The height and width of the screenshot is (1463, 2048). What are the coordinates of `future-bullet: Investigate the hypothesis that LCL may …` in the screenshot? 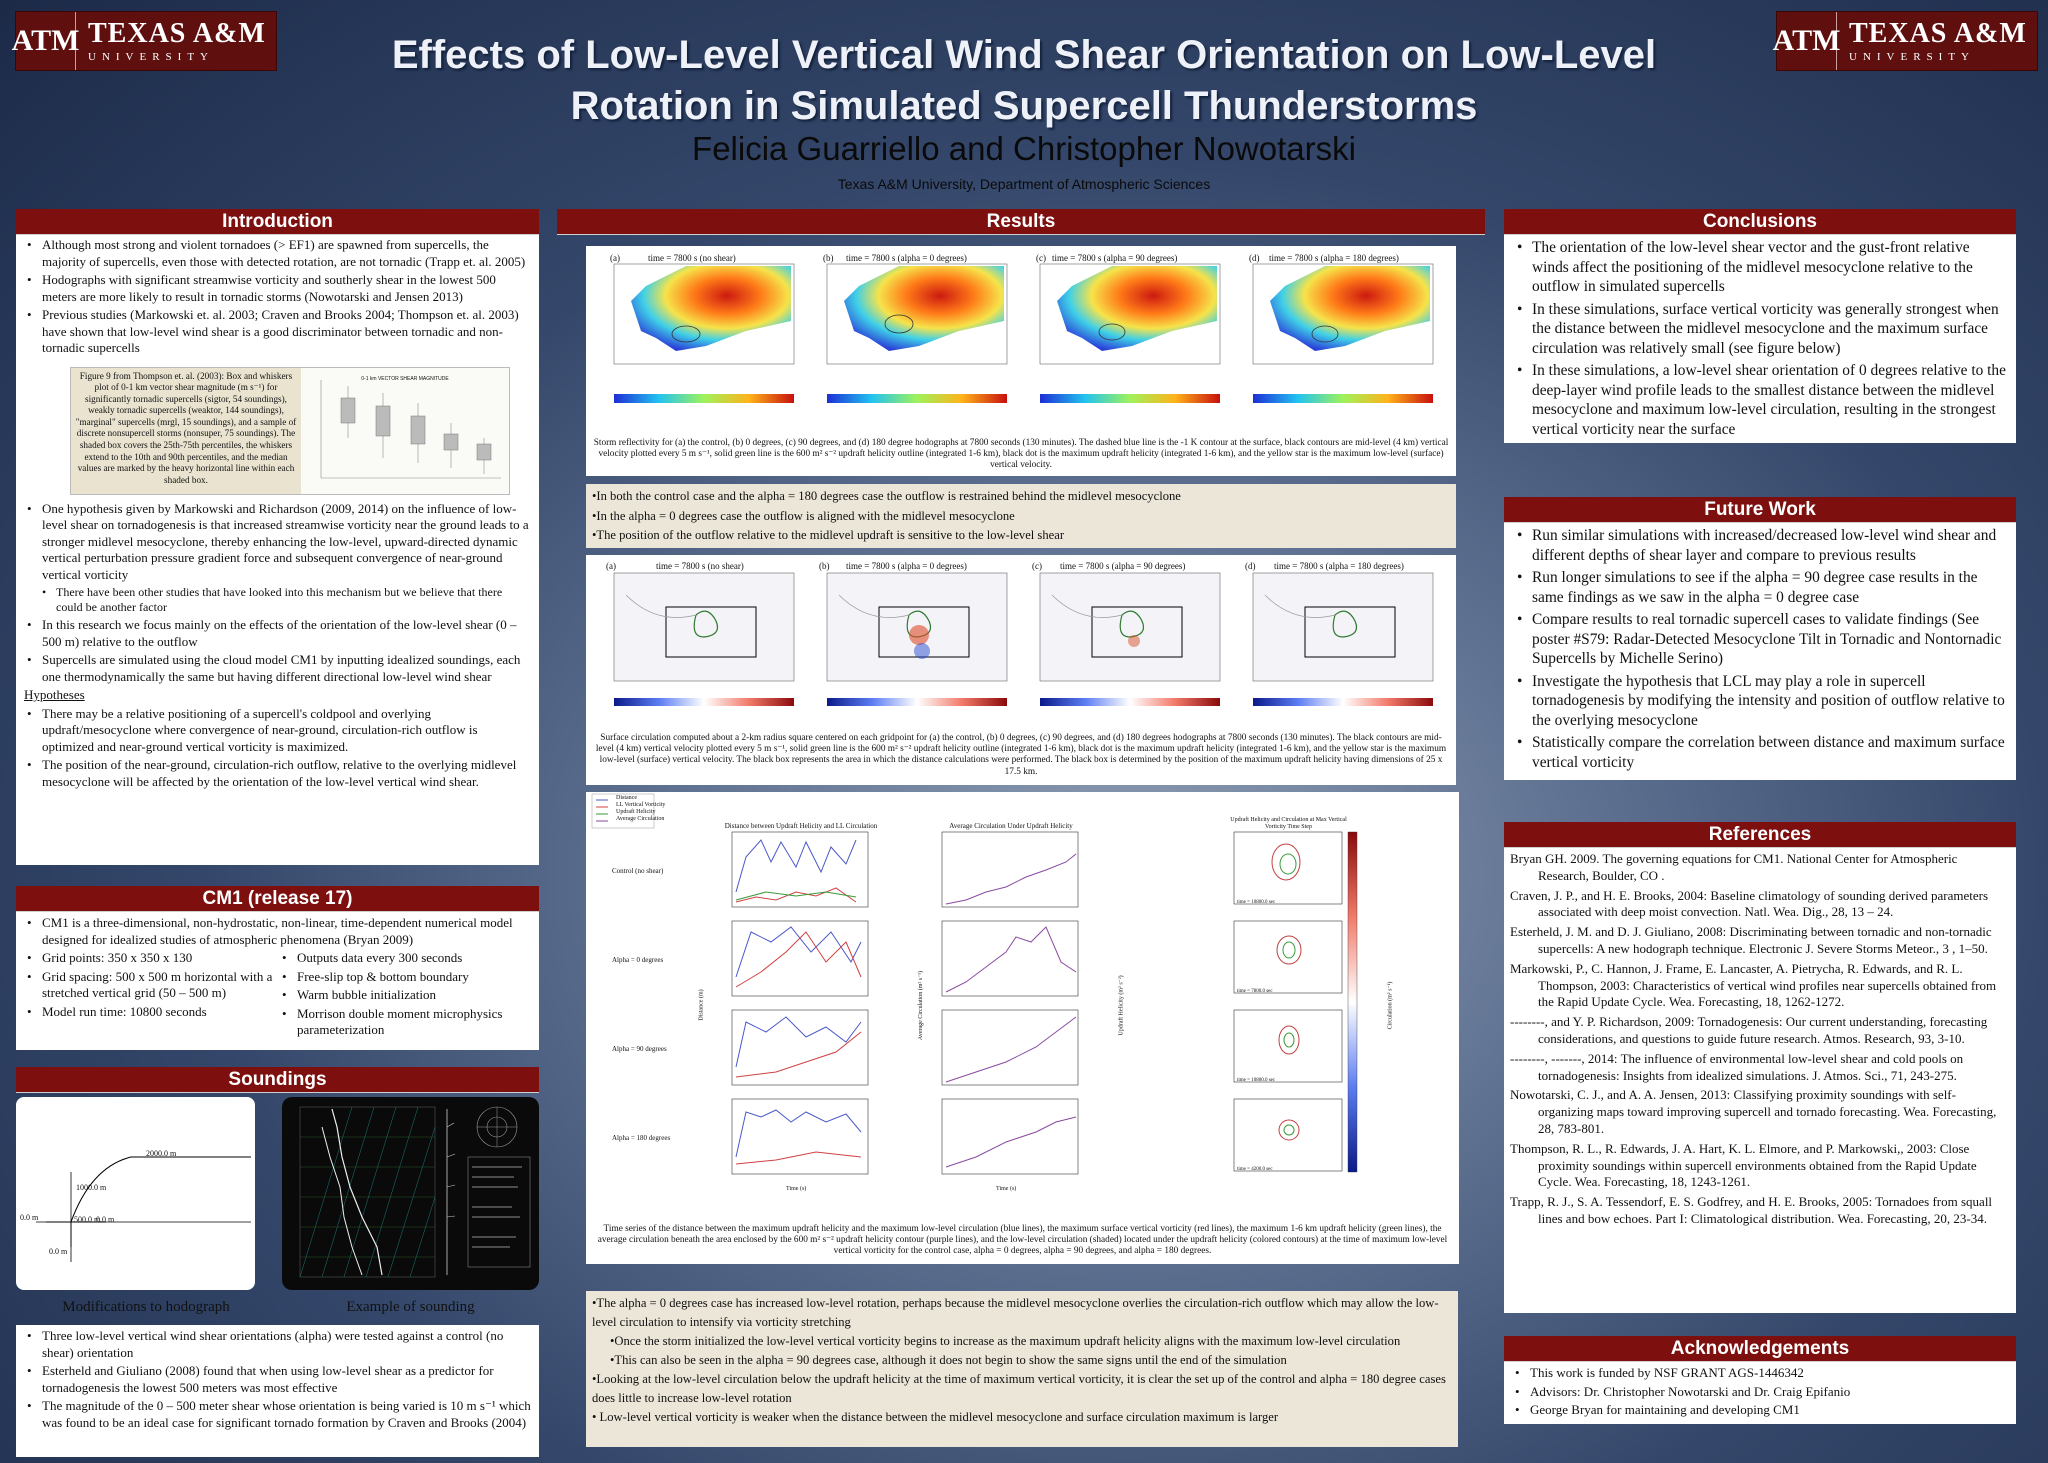 It's located at (1760, 701).